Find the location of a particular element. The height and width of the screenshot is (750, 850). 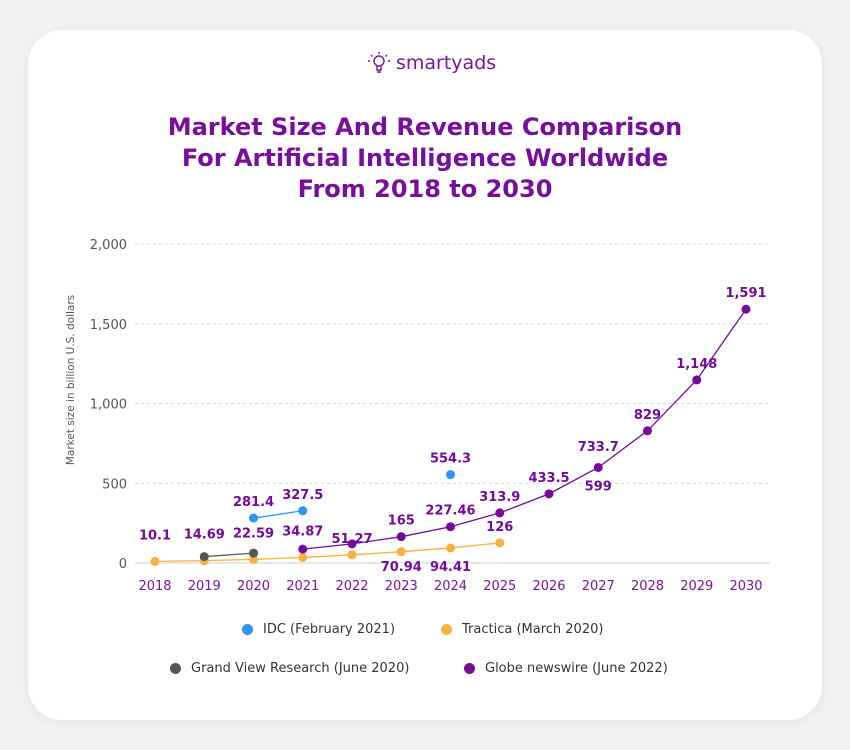

title-line: Market Size And Revenue Comparison is located at coordinates (425, 127).